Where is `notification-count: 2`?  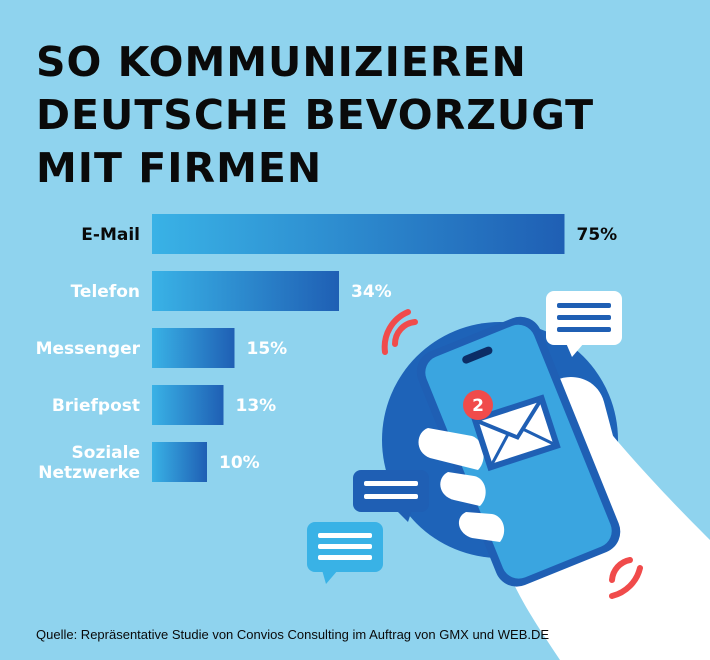
notification-count: 2 is located at coordinates (478, 406).